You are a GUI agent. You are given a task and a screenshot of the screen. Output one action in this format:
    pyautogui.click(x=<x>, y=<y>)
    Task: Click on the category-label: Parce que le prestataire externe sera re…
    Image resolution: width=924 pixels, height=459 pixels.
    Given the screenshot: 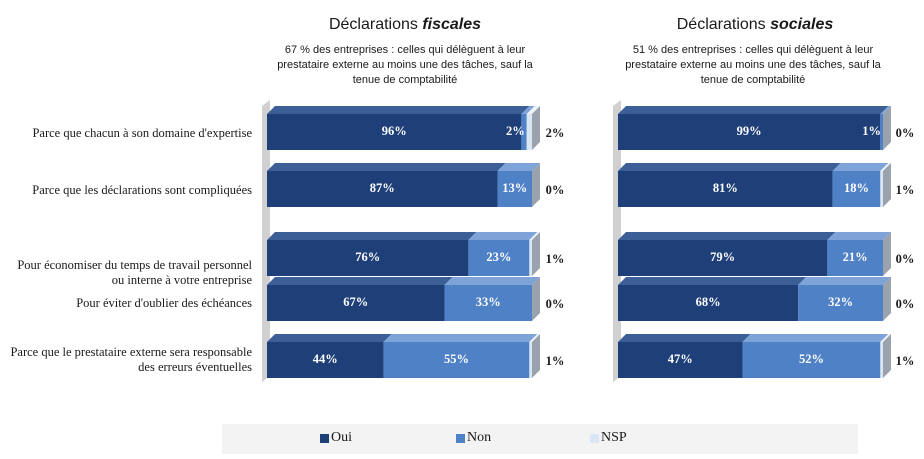 What is the action you would take?
    pyautogui.click(x=126, y=360)
    